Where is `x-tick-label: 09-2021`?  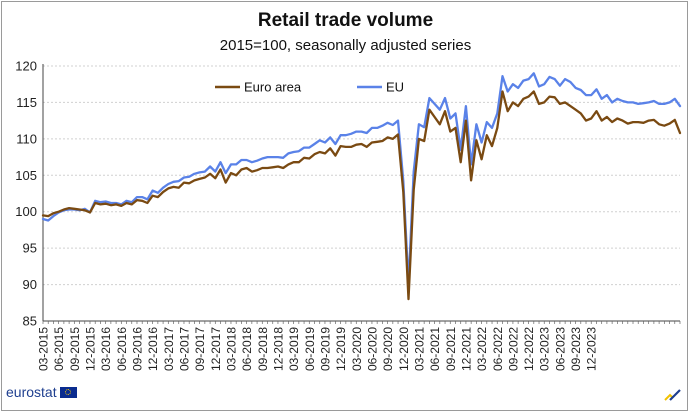
x-tick-label: 09-2021 is located at coordinates (451, 349).